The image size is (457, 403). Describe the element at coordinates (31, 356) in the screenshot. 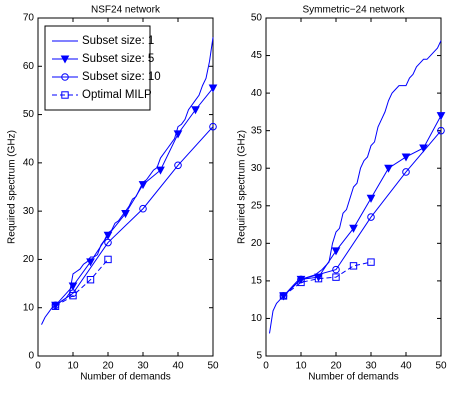

I see `y-tick-label: 0` at that location.